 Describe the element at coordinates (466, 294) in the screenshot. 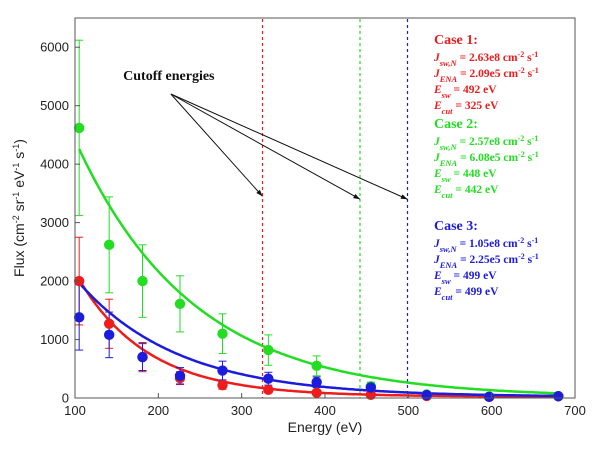

I see `case-row: Ecut = 499 eV` at that location.